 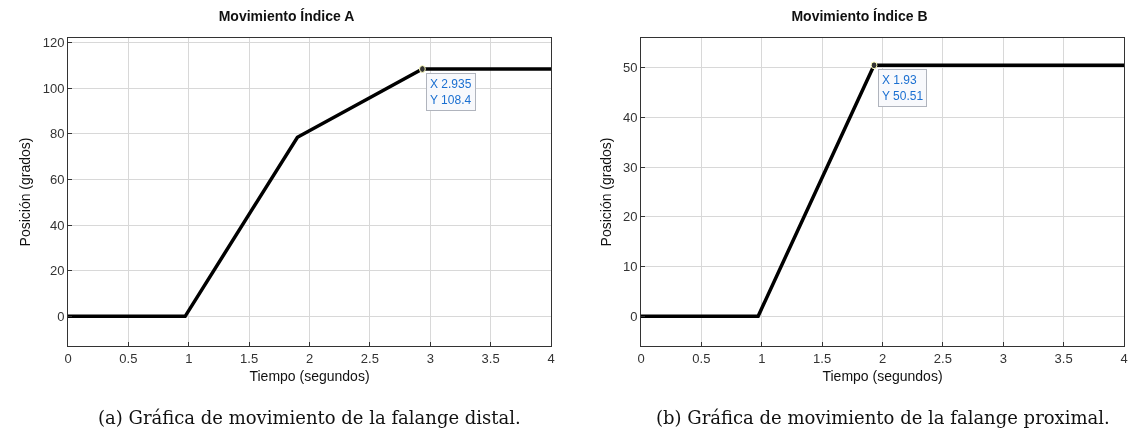 I want to click on annotation: X 2.935 Y 108.4, so click(x=451, y=92).